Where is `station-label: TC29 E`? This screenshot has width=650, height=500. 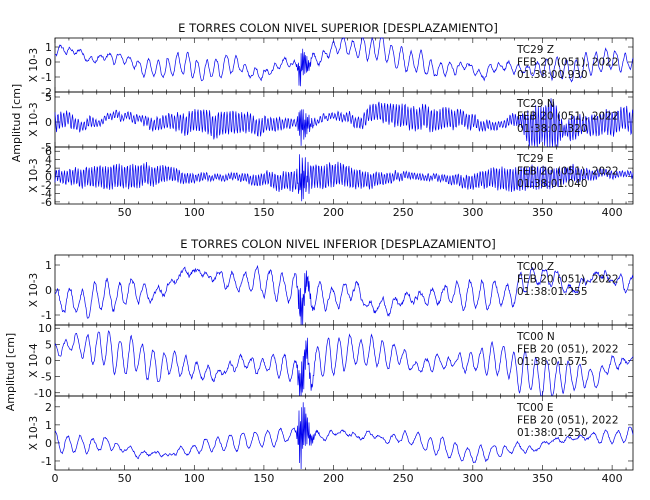
station-label: TC29 E is located at coordinates (534, 159).